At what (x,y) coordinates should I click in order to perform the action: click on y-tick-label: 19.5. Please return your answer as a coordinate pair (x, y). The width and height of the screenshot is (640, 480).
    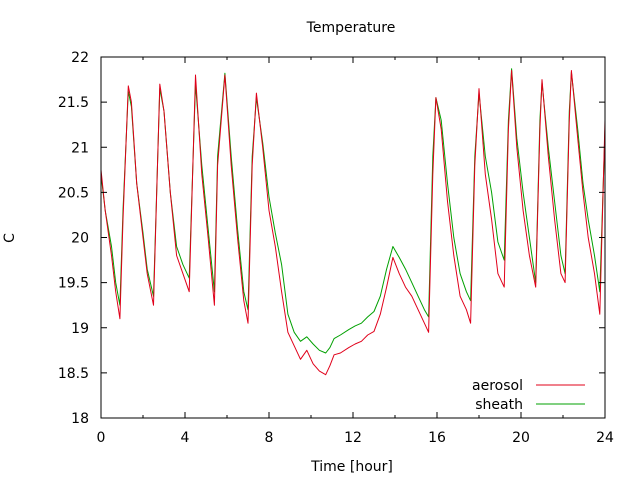
    Looking at the image, I should click on (73, 284).